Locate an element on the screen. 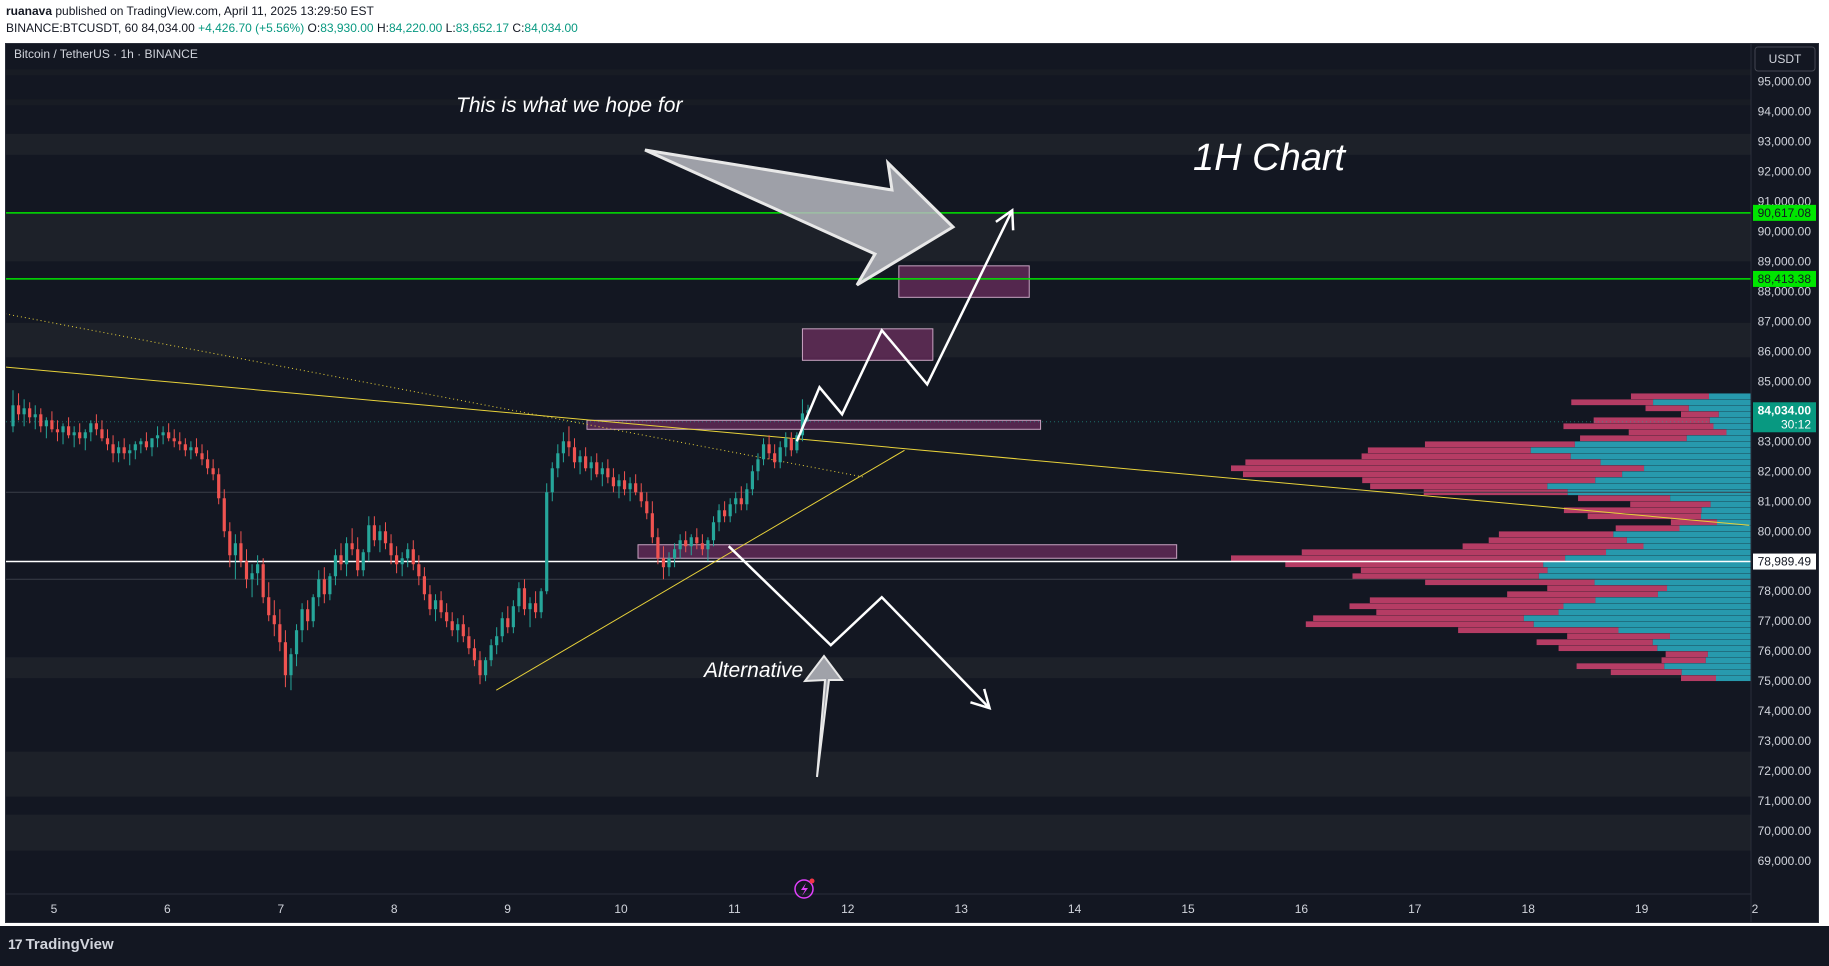  price-tick-label: 94,000.00 is located at coordinates (1785, 111).